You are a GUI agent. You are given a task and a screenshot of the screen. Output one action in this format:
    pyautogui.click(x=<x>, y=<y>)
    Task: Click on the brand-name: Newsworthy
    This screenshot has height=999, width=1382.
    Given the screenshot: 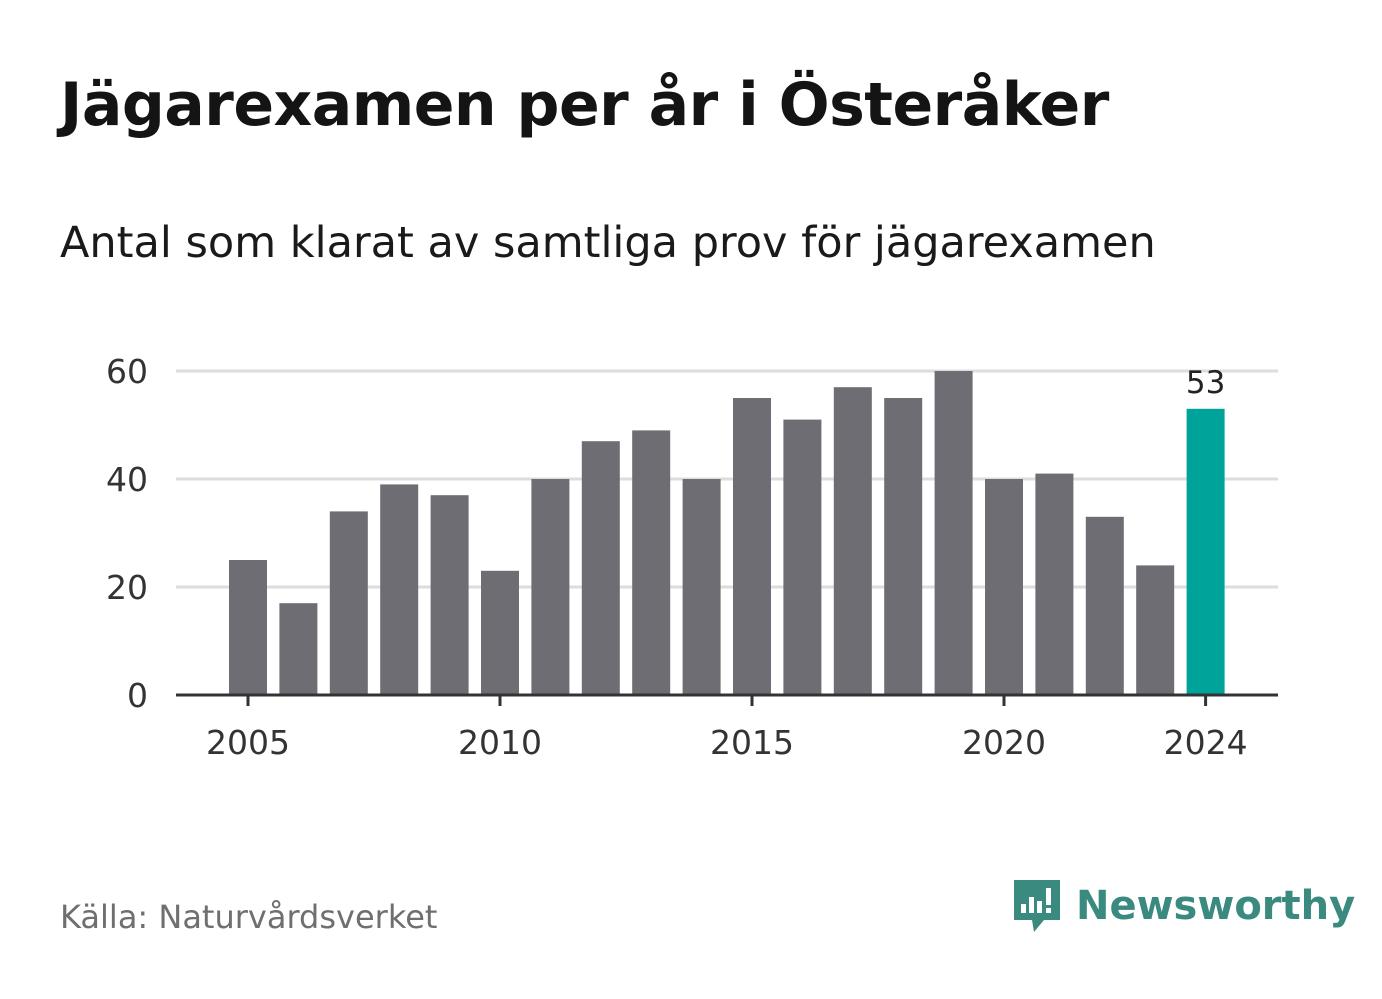 What is the action you would take?
    pyautogui.click(x=1216, y=906)
    